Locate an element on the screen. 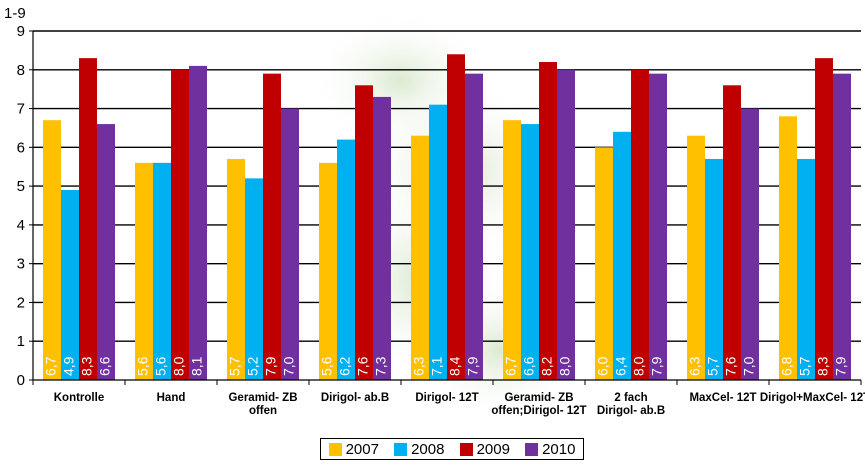  legend-item-2007: 2007 is located at coordinates (353, 449).